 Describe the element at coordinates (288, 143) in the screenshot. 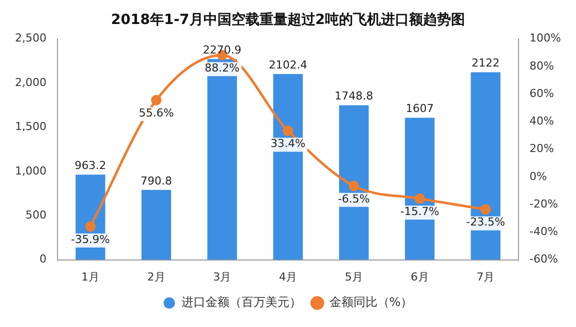

I see `data-label: 33.4%` at that location.